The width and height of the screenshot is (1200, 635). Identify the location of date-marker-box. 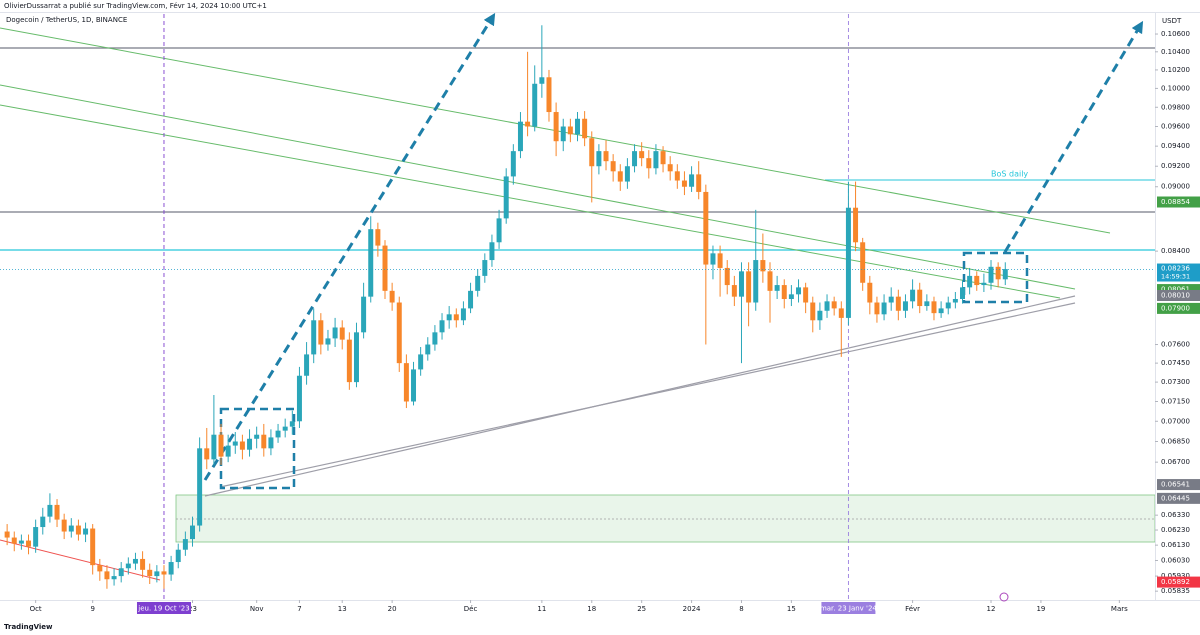
(163, 608).